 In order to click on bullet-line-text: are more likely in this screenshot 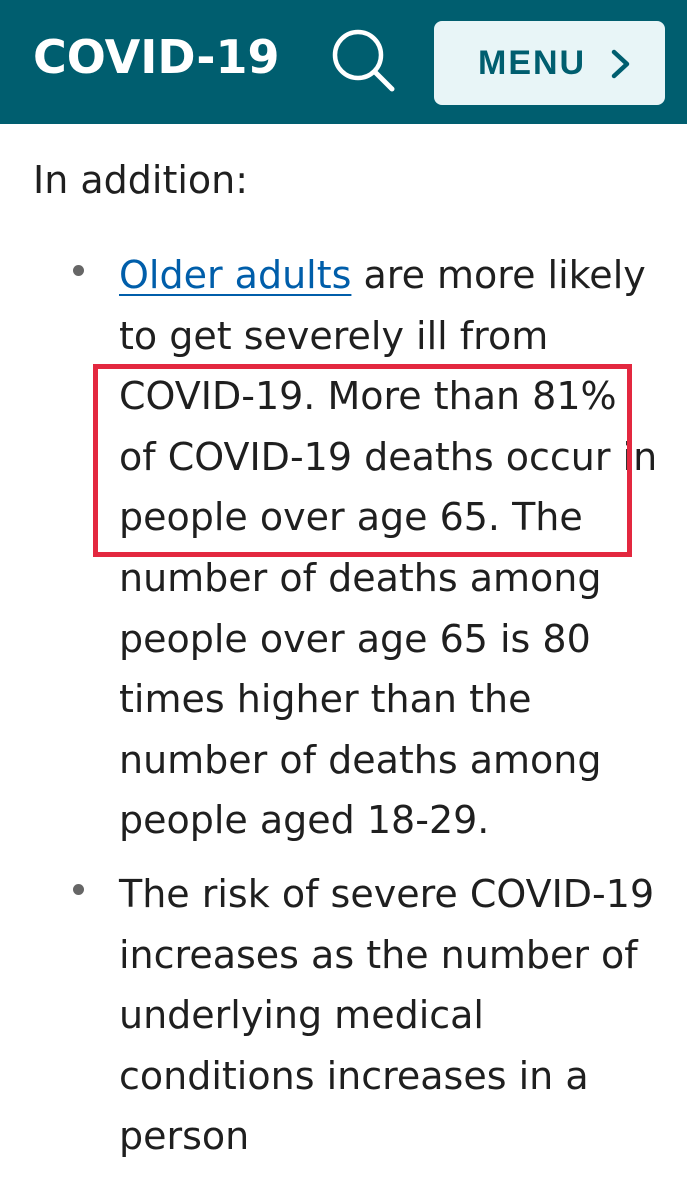, I will do `click(498, 275)`.